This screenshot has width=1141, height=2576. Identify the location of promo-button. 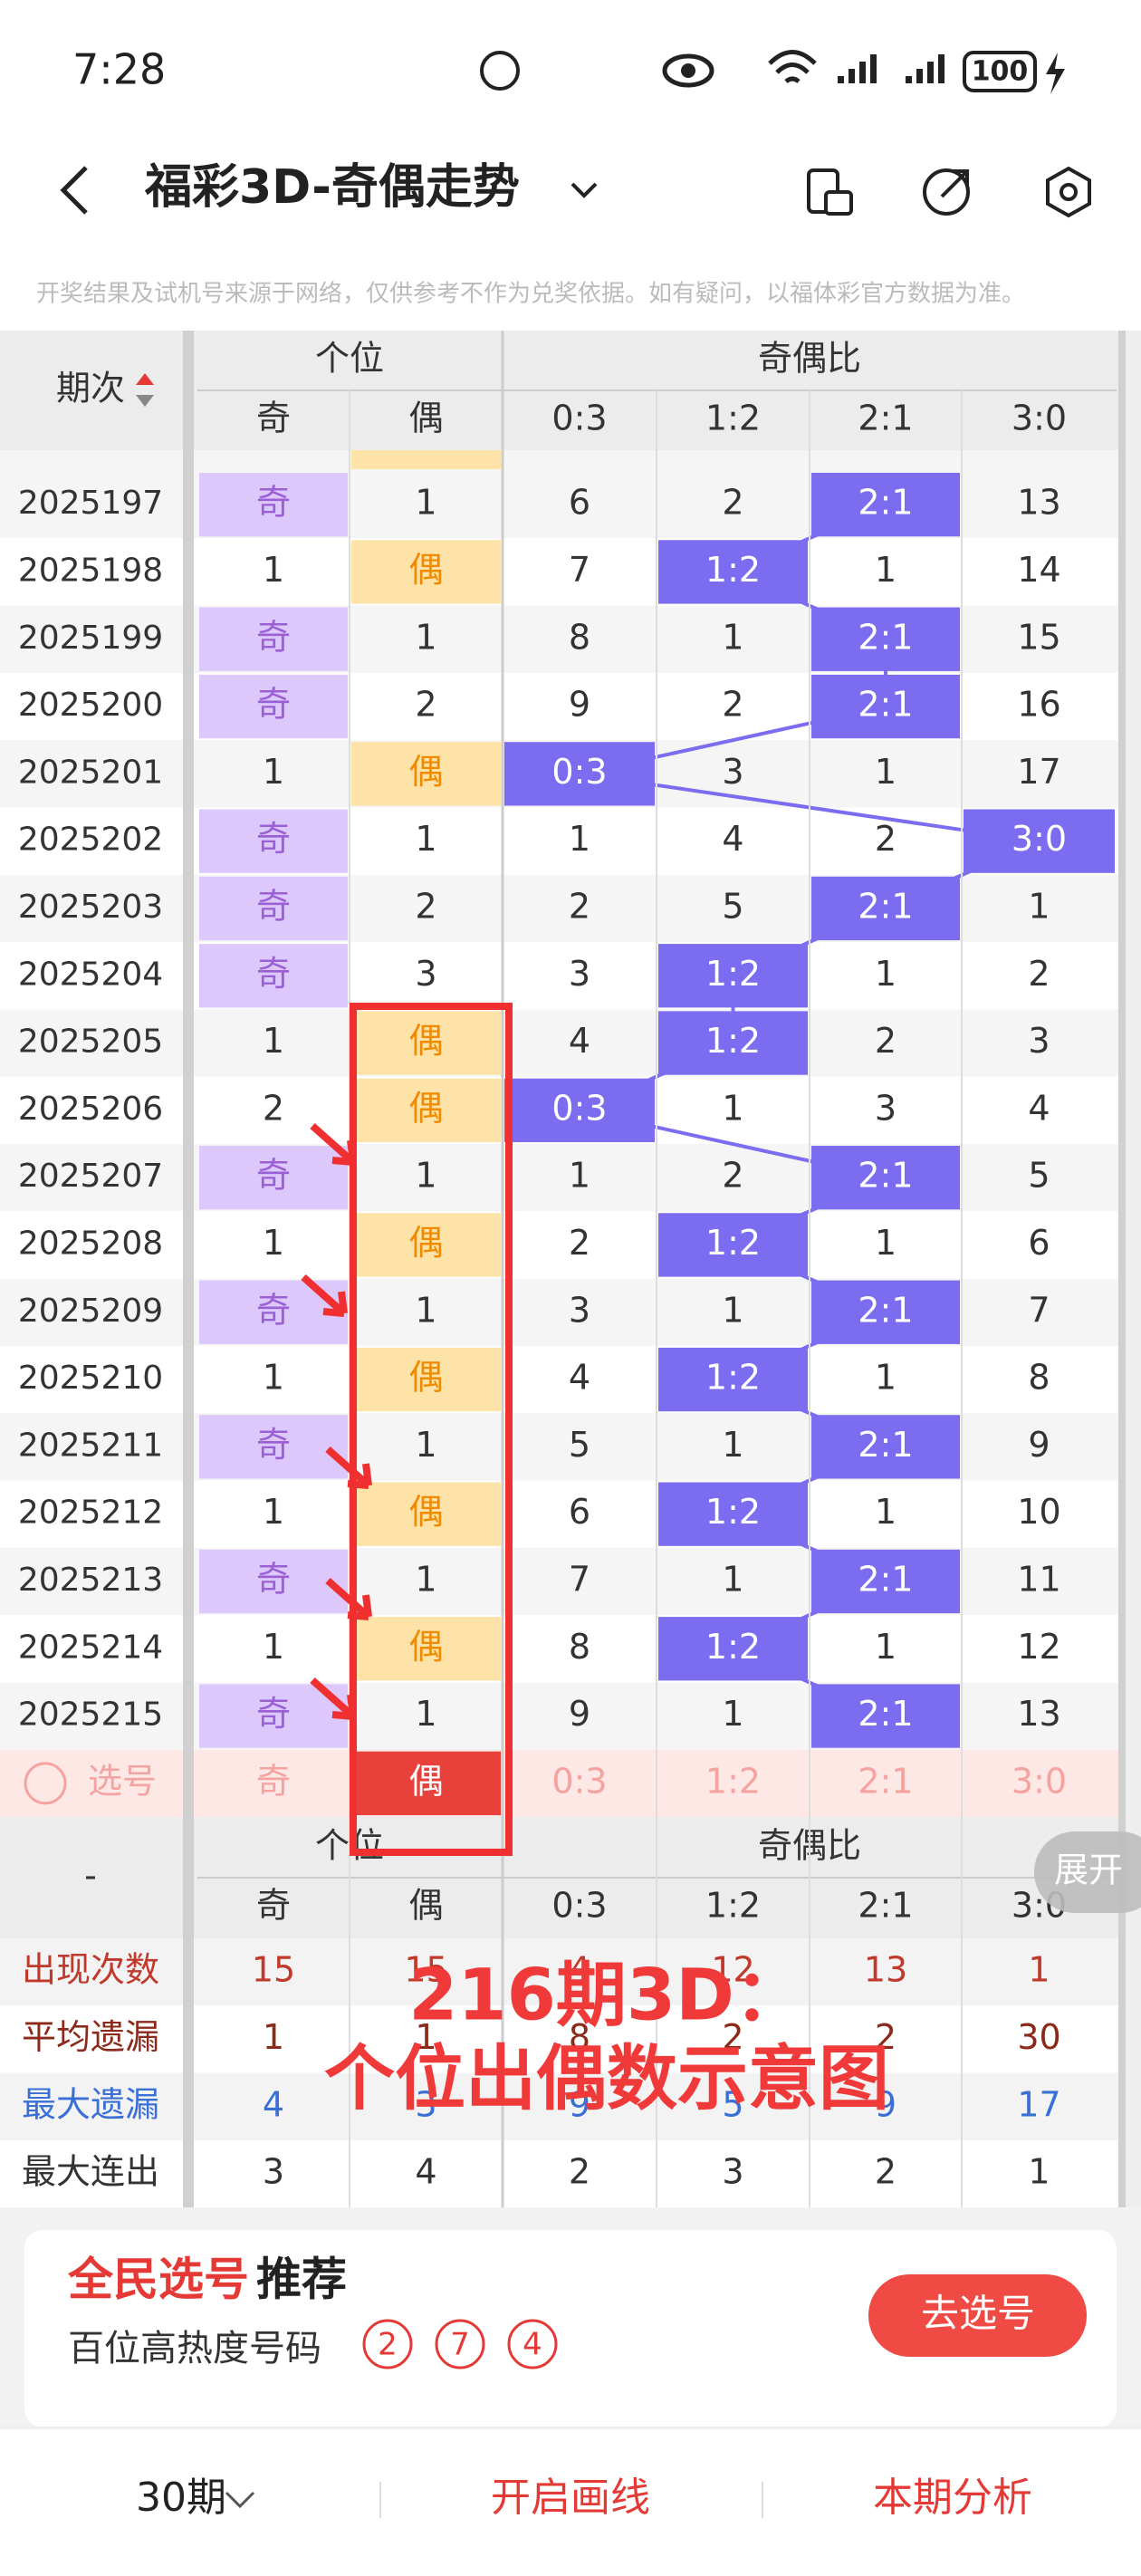
(977, 2315).